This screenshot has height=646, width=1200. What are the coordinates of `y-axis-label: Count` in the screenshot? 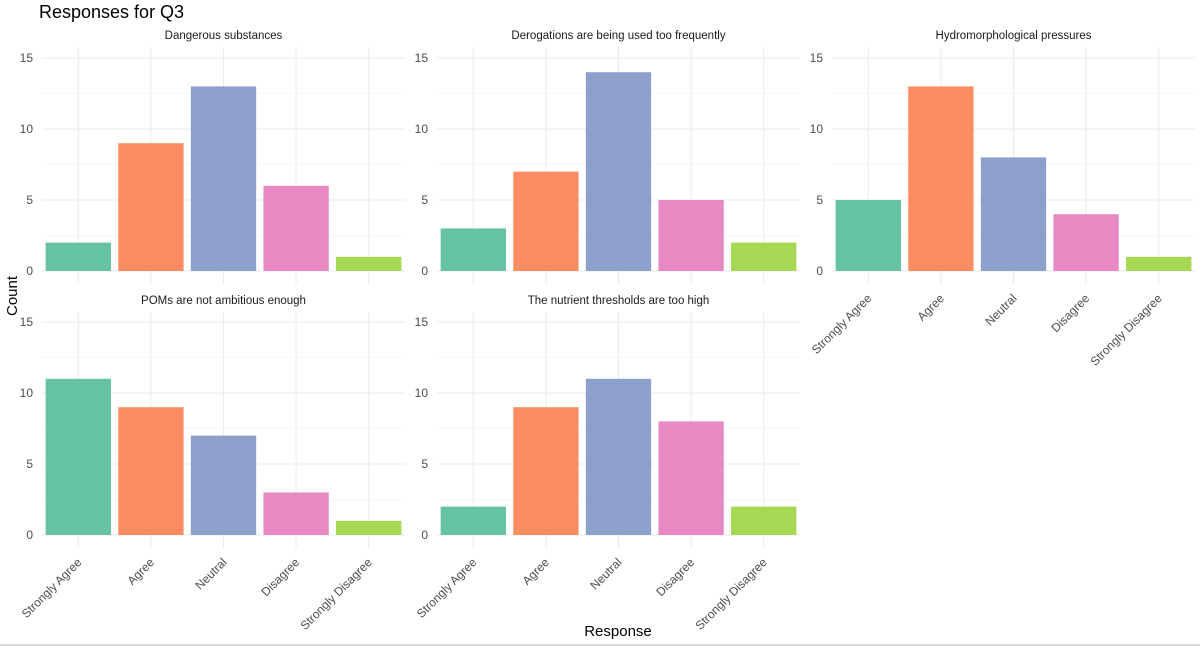 It's located at (12, 295).